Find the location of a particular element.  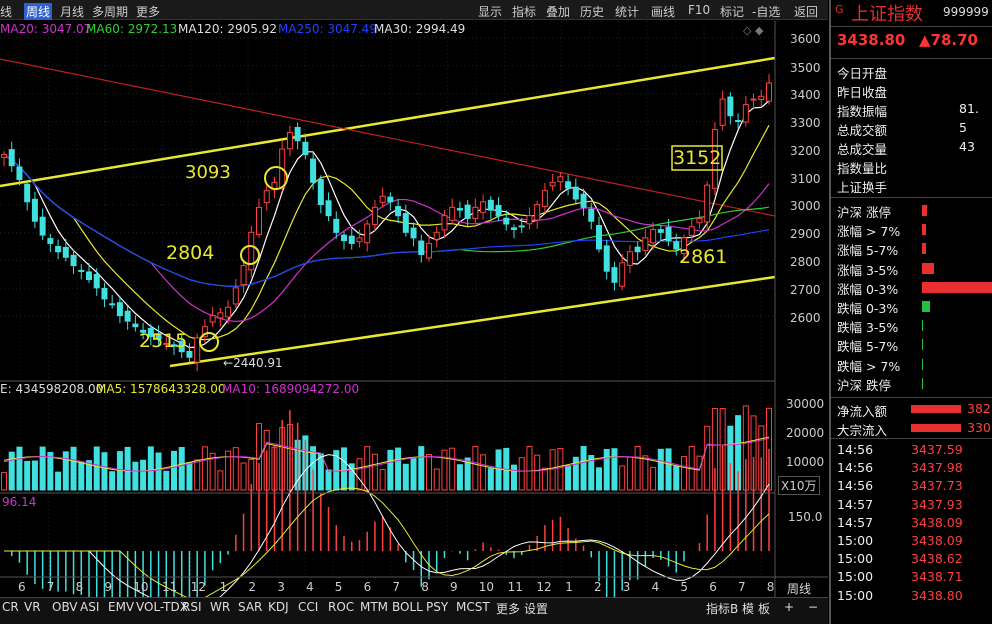

x-tick: 1 is located at coordinates (569, 587).